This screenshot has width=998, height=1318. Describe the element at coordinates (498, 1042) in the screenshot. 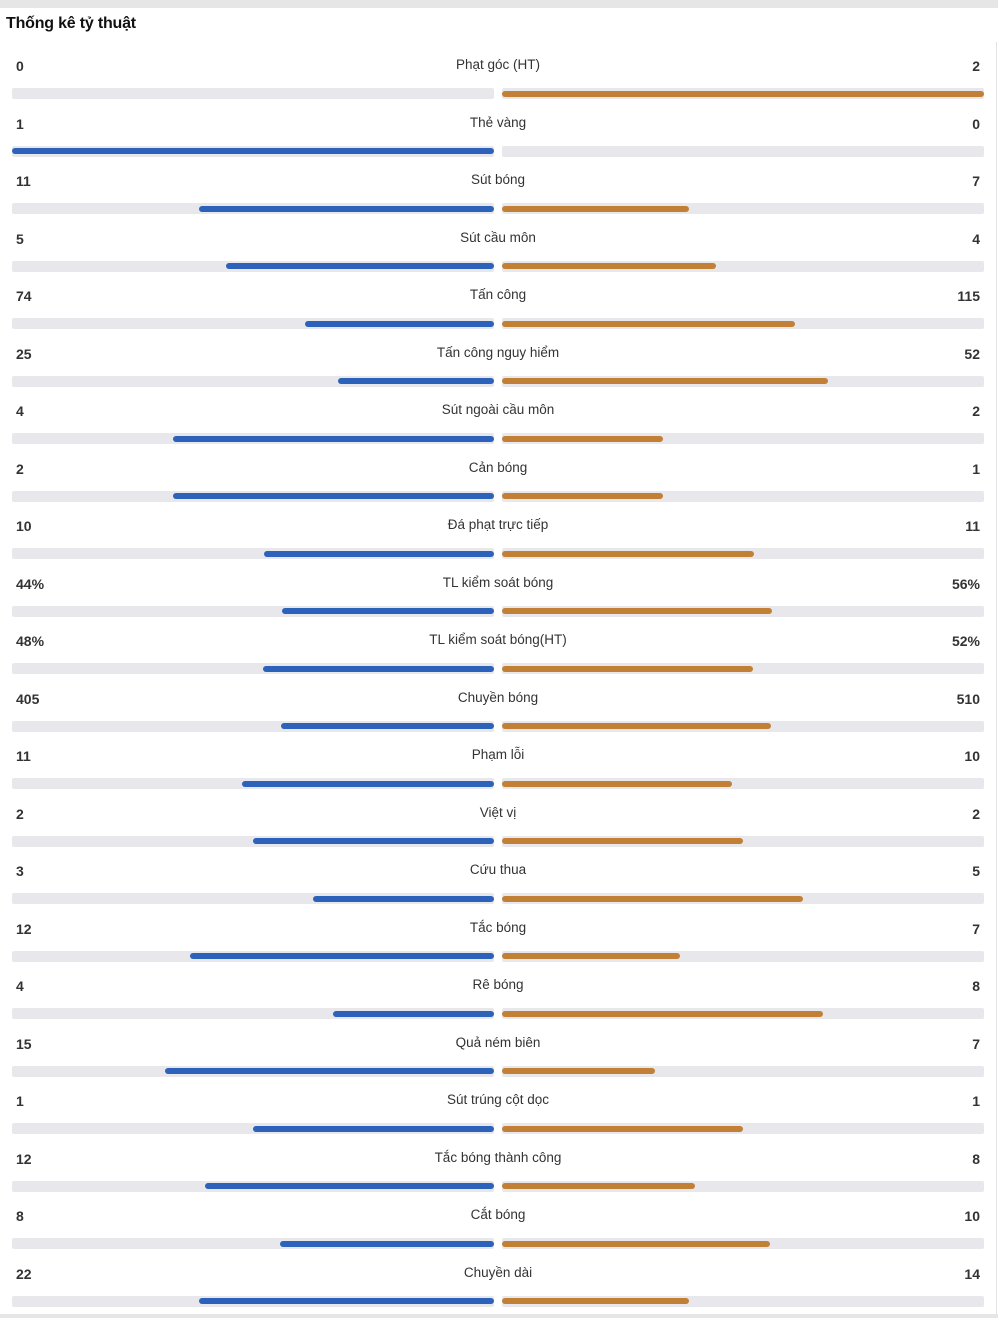

I see `stat-label: Quả ném biên` at that location.